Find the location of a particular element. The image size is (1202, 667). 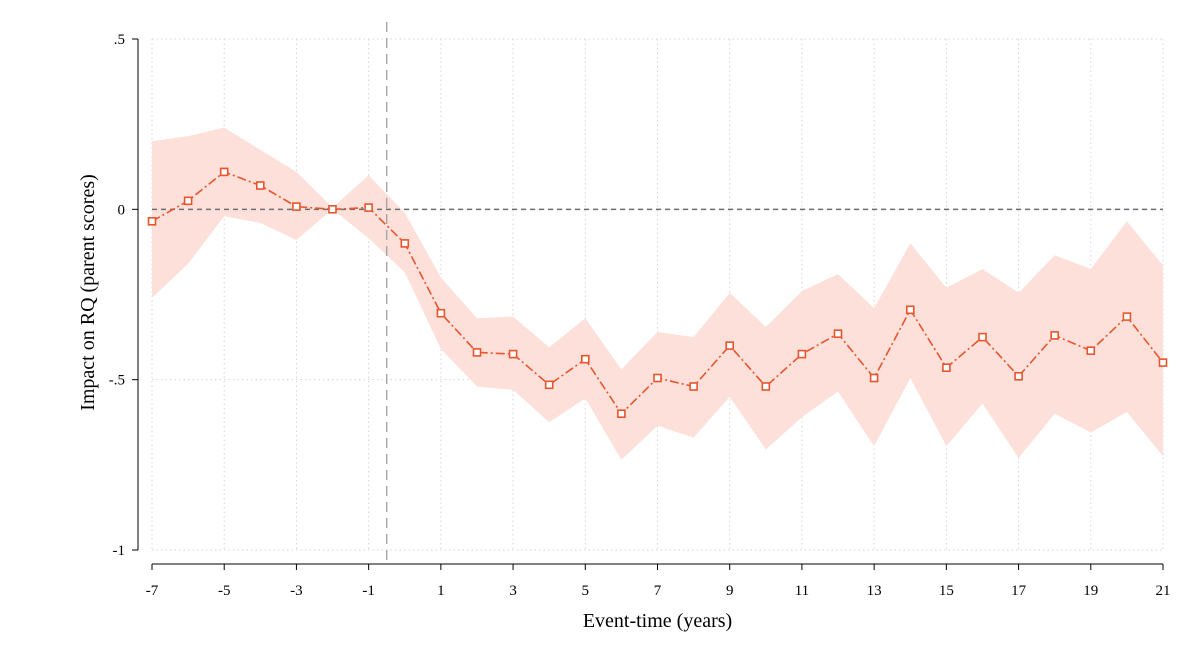

x-tick-label: 21 is located at coordinates (1163, 591).